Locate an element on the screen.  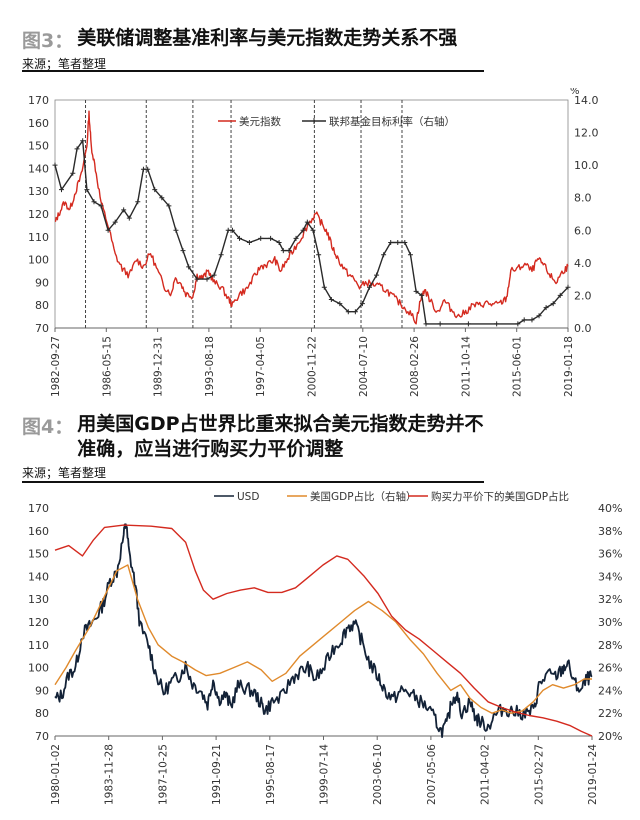
y-right-tick-label: 36% is located at coordinates (610, 554).